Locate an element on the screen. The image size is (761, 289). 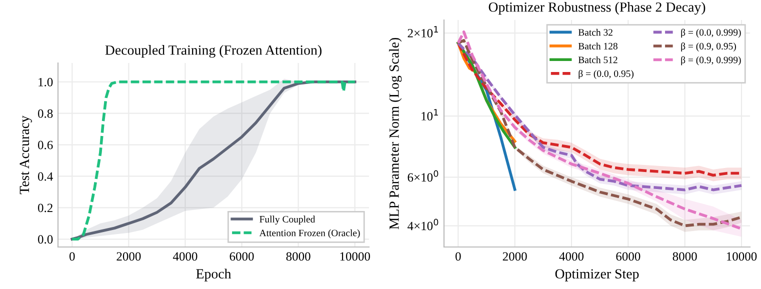
y-tick-label: 0.4 is located at coordinates (45, 176).